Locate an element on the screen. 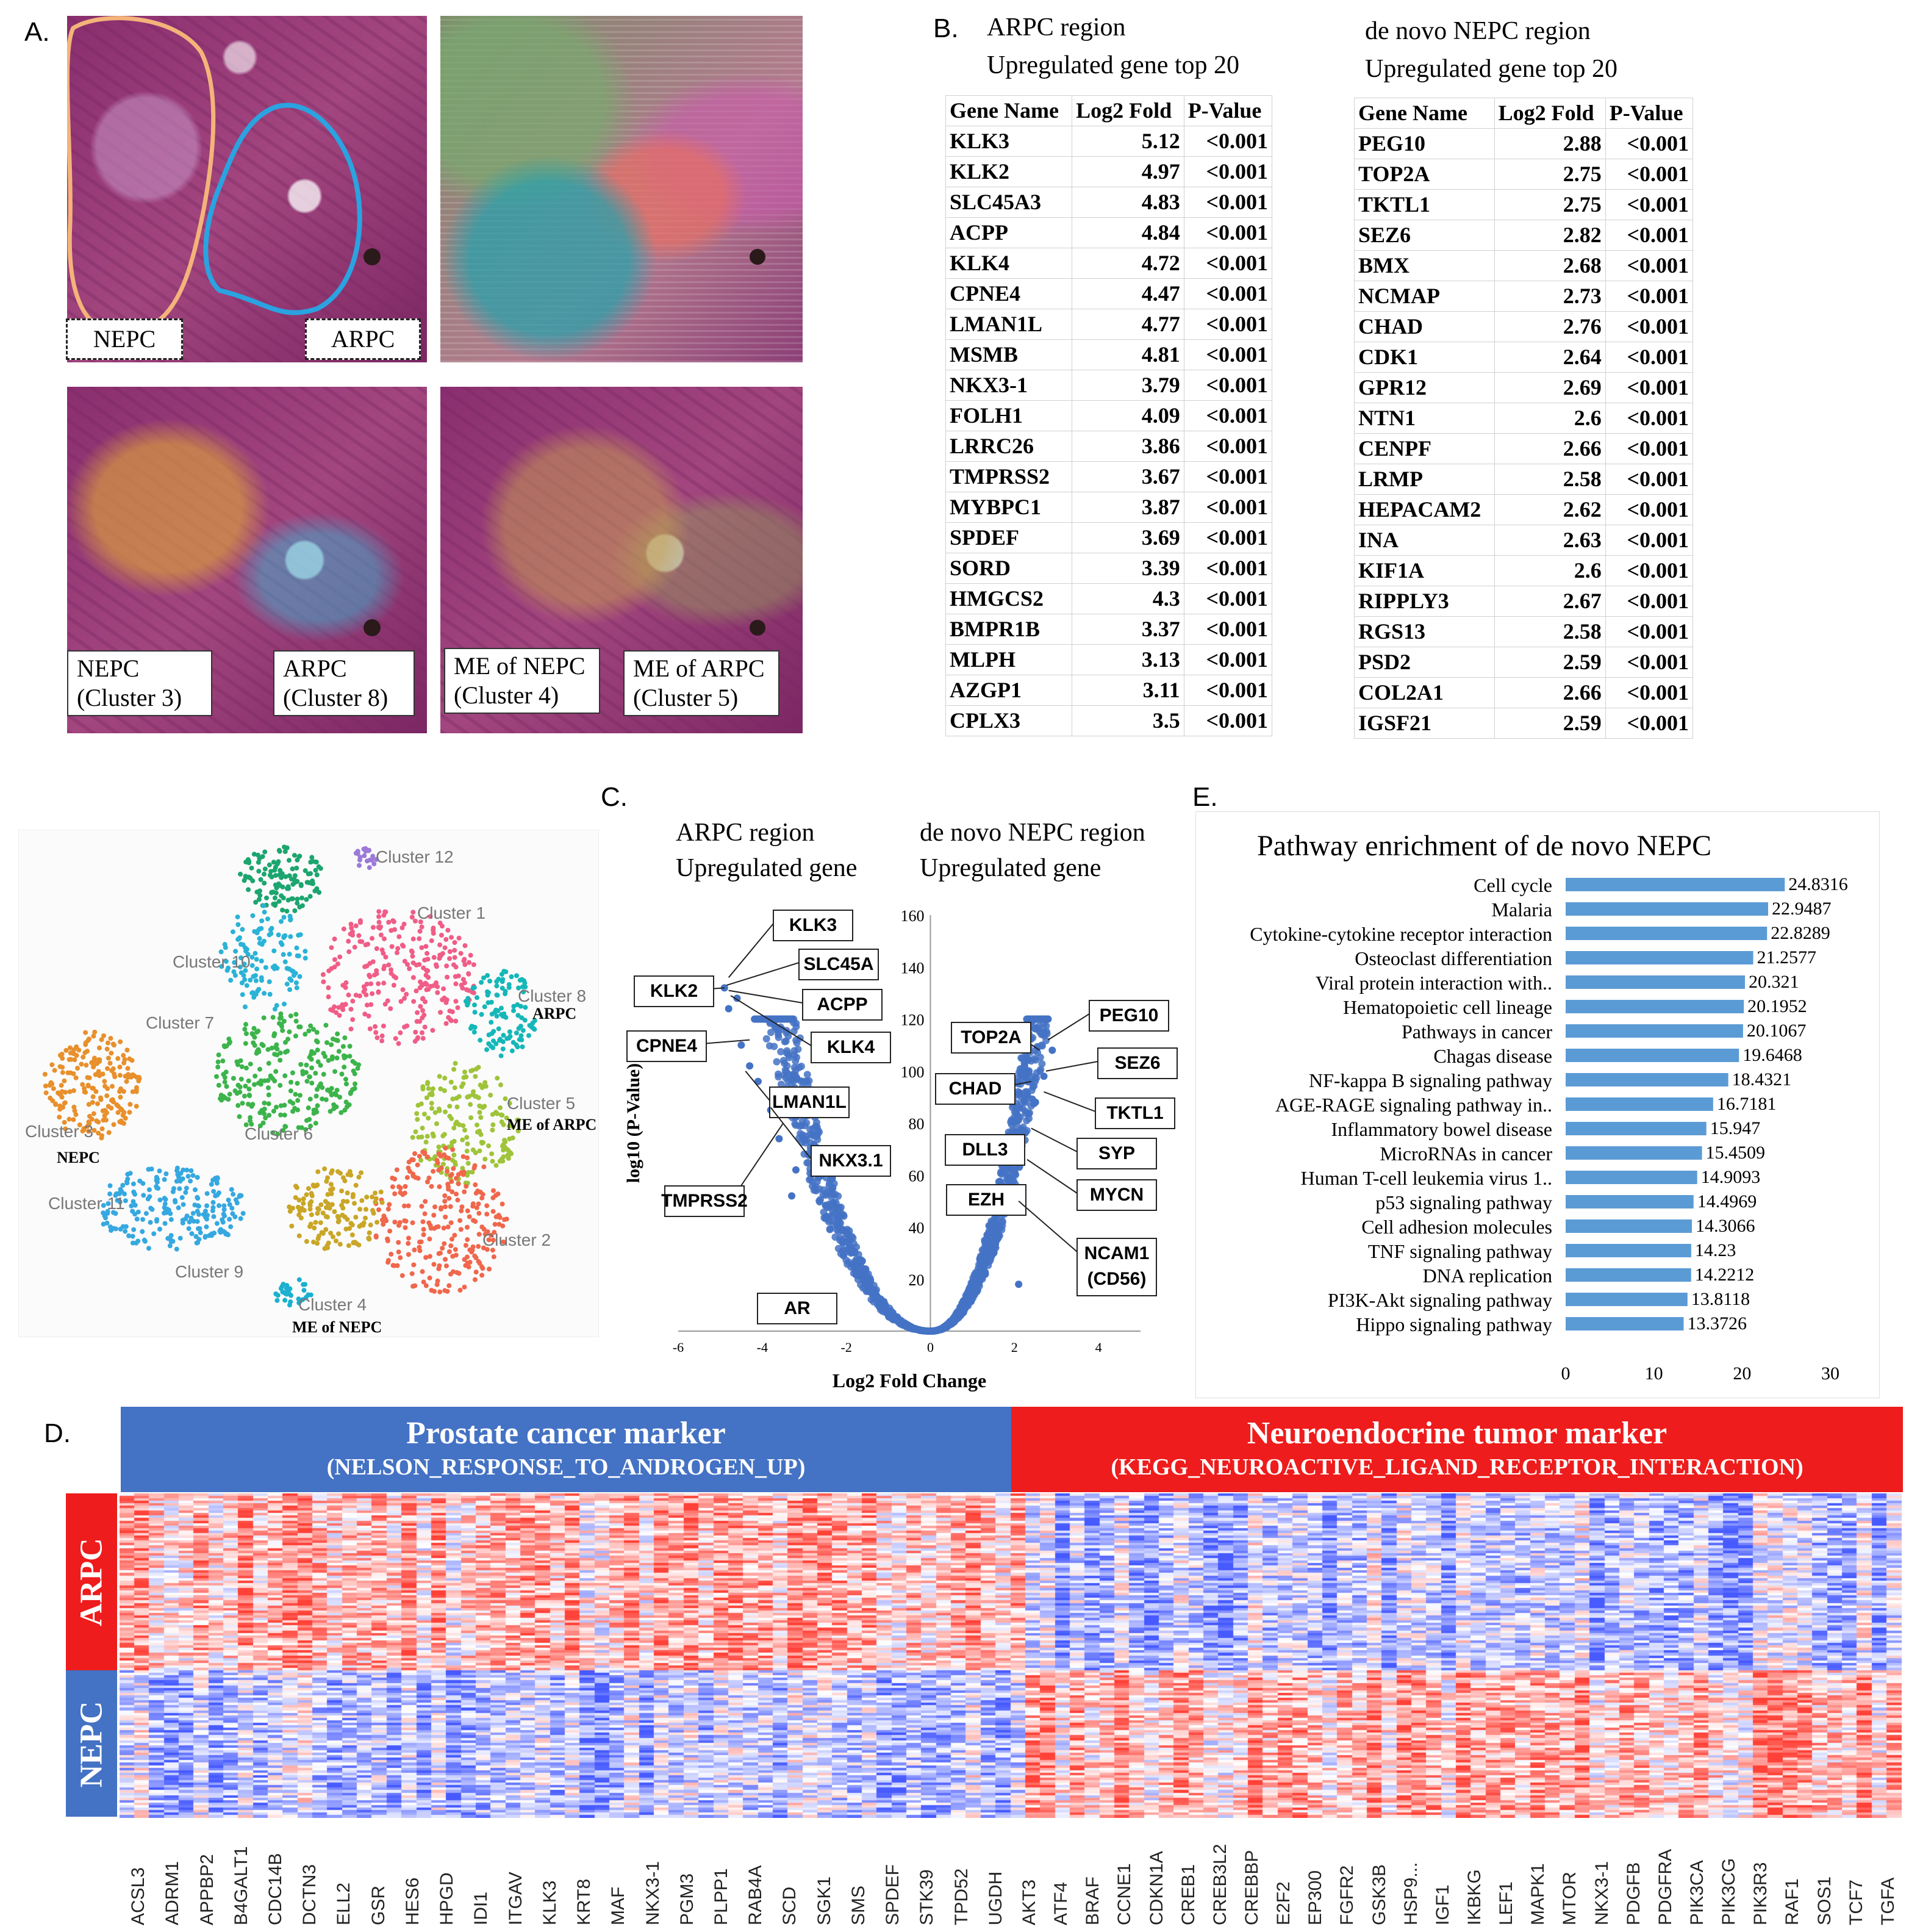  gene-row: CPNE4 4.47 <0.001 is located at coordinates (1109, 293).